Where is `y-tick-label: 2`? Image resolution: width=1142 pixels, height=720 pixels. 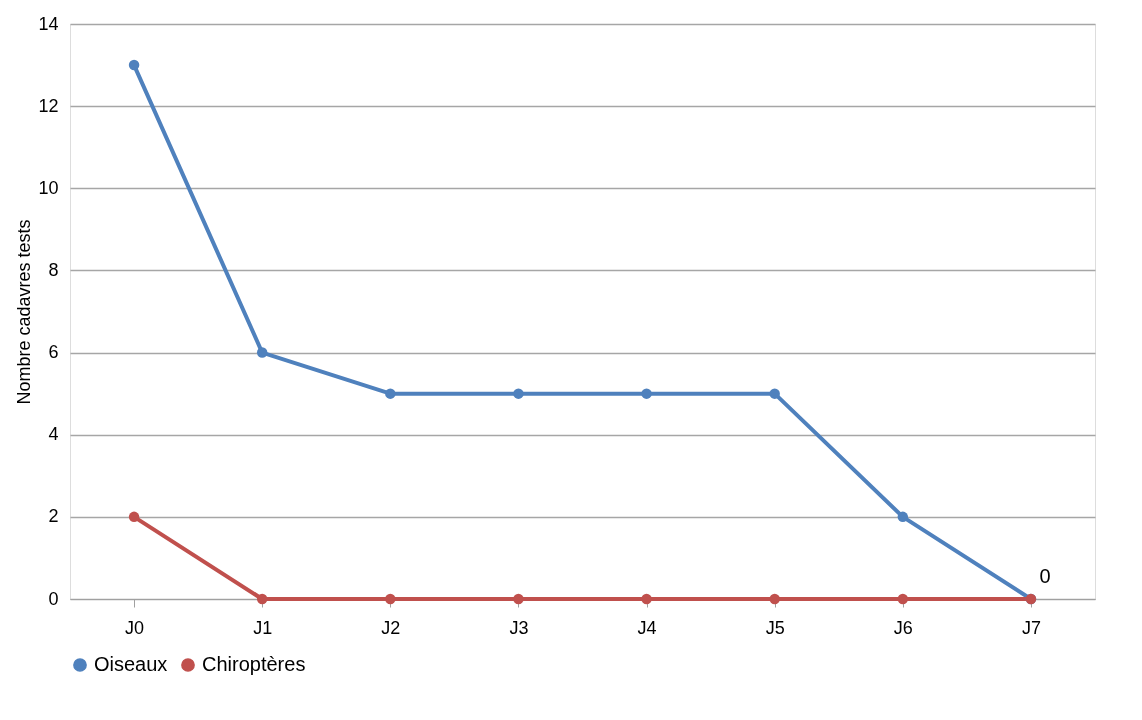 y-tick-label: 2 is located at coordinates (53, 516).